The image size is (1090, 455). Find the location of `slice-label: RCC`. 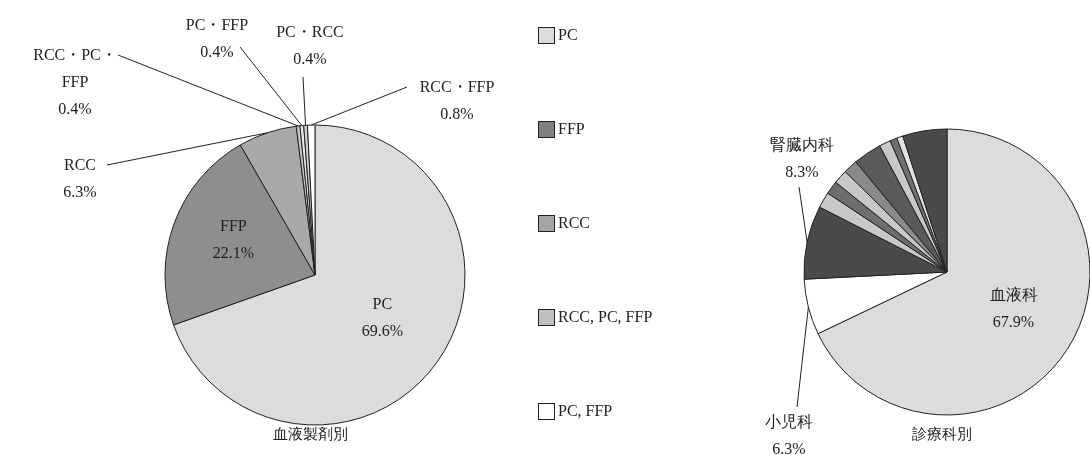

slice-label: RCC is located at coordinates (80, 164).